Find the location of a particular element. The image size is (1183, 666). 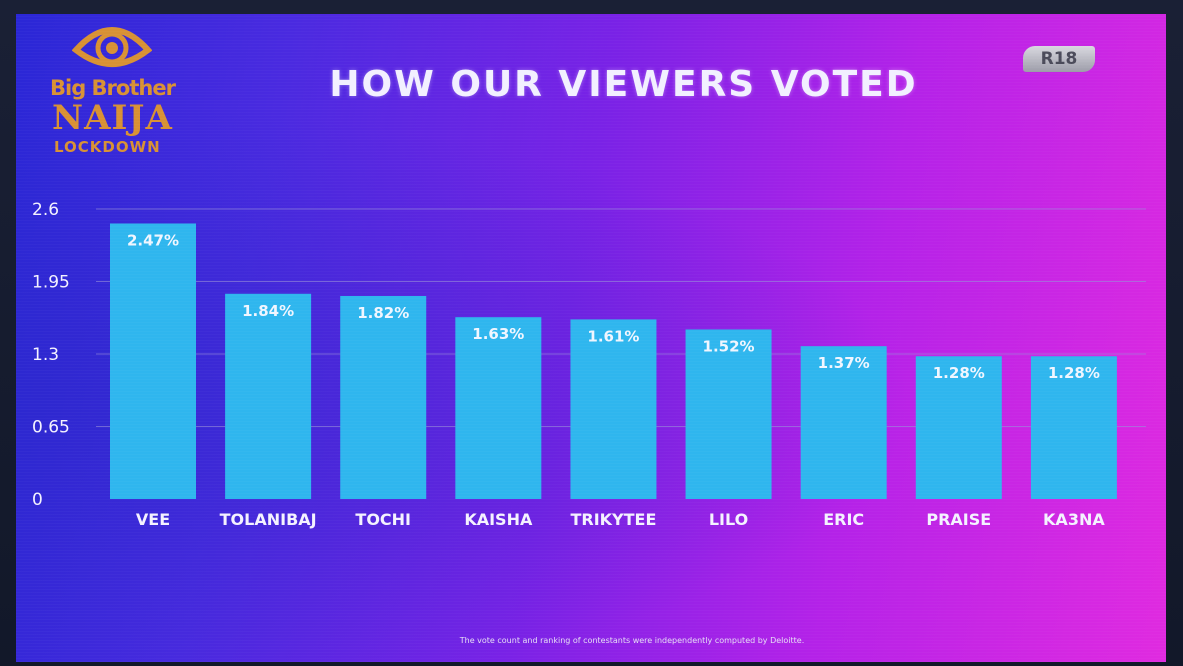

category-label: TOCHI is located at coordinates (383, 519).